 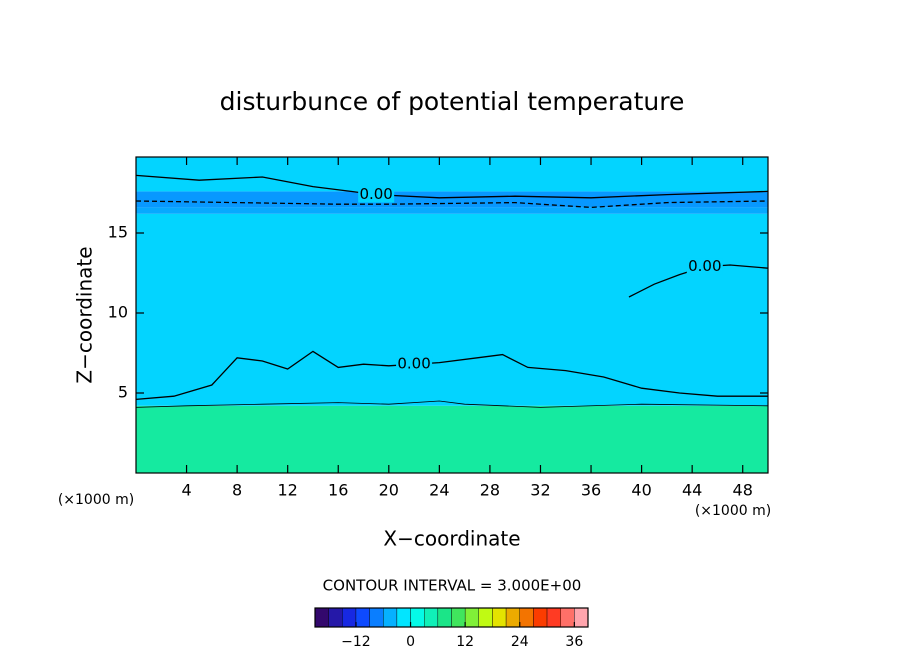 I want to click on x-tick-label: 32, so click(x=540, y=490).